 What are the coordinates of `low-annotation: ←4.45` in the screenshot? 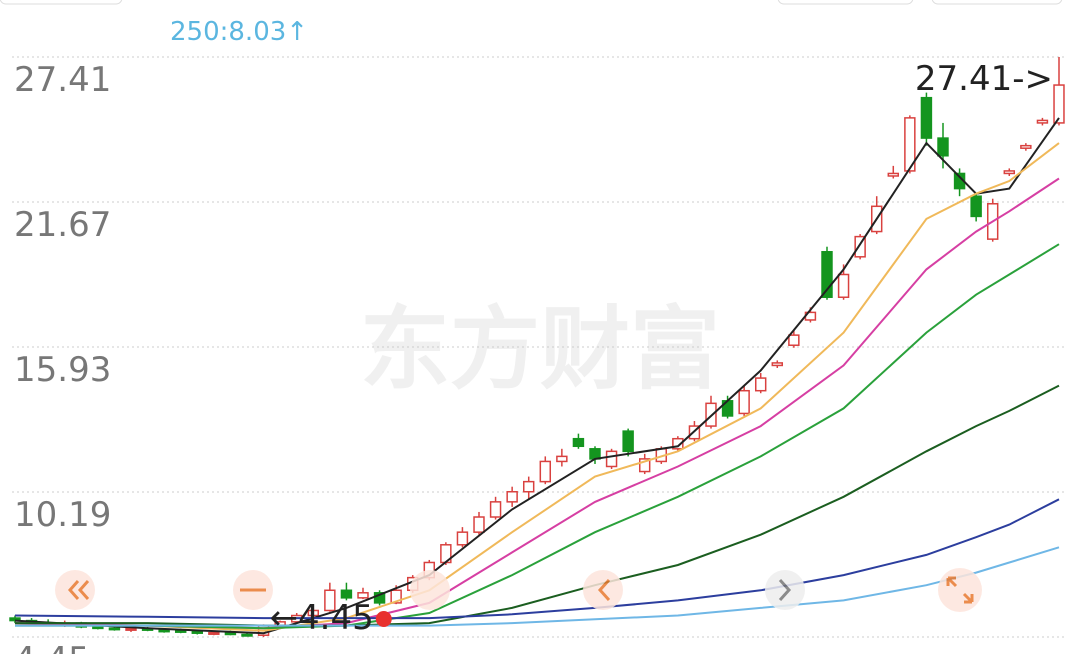 It's located at (322, 618).